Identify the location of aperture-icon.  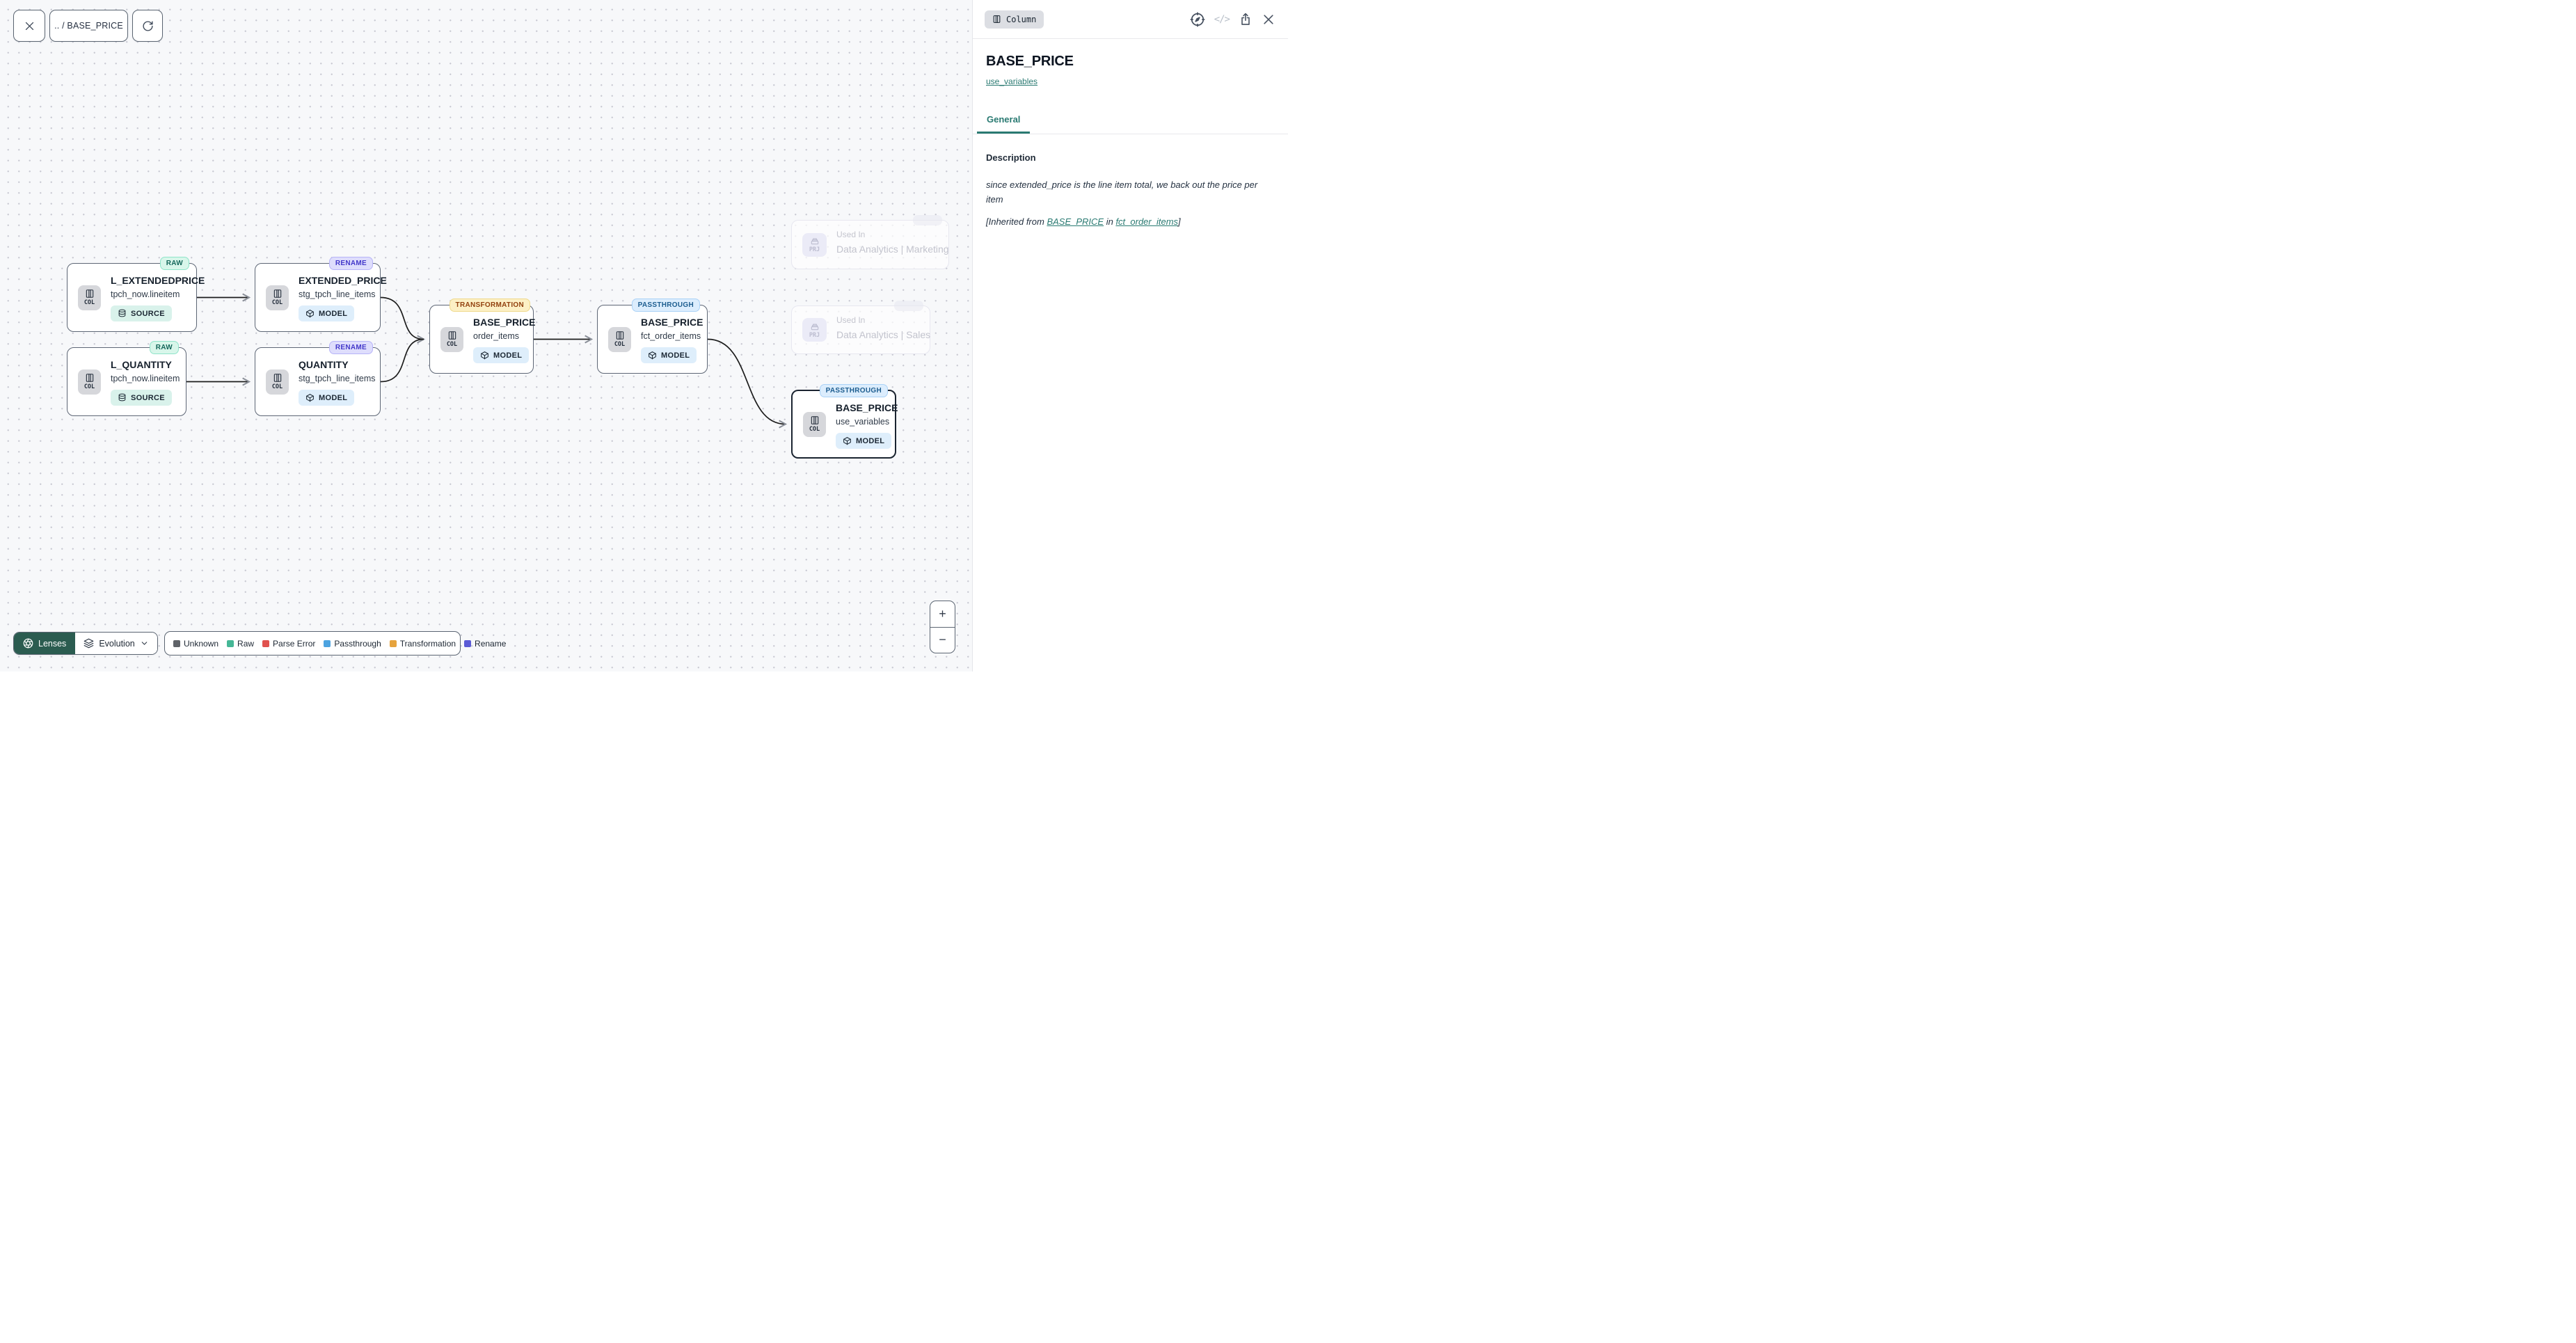
(28, 643).